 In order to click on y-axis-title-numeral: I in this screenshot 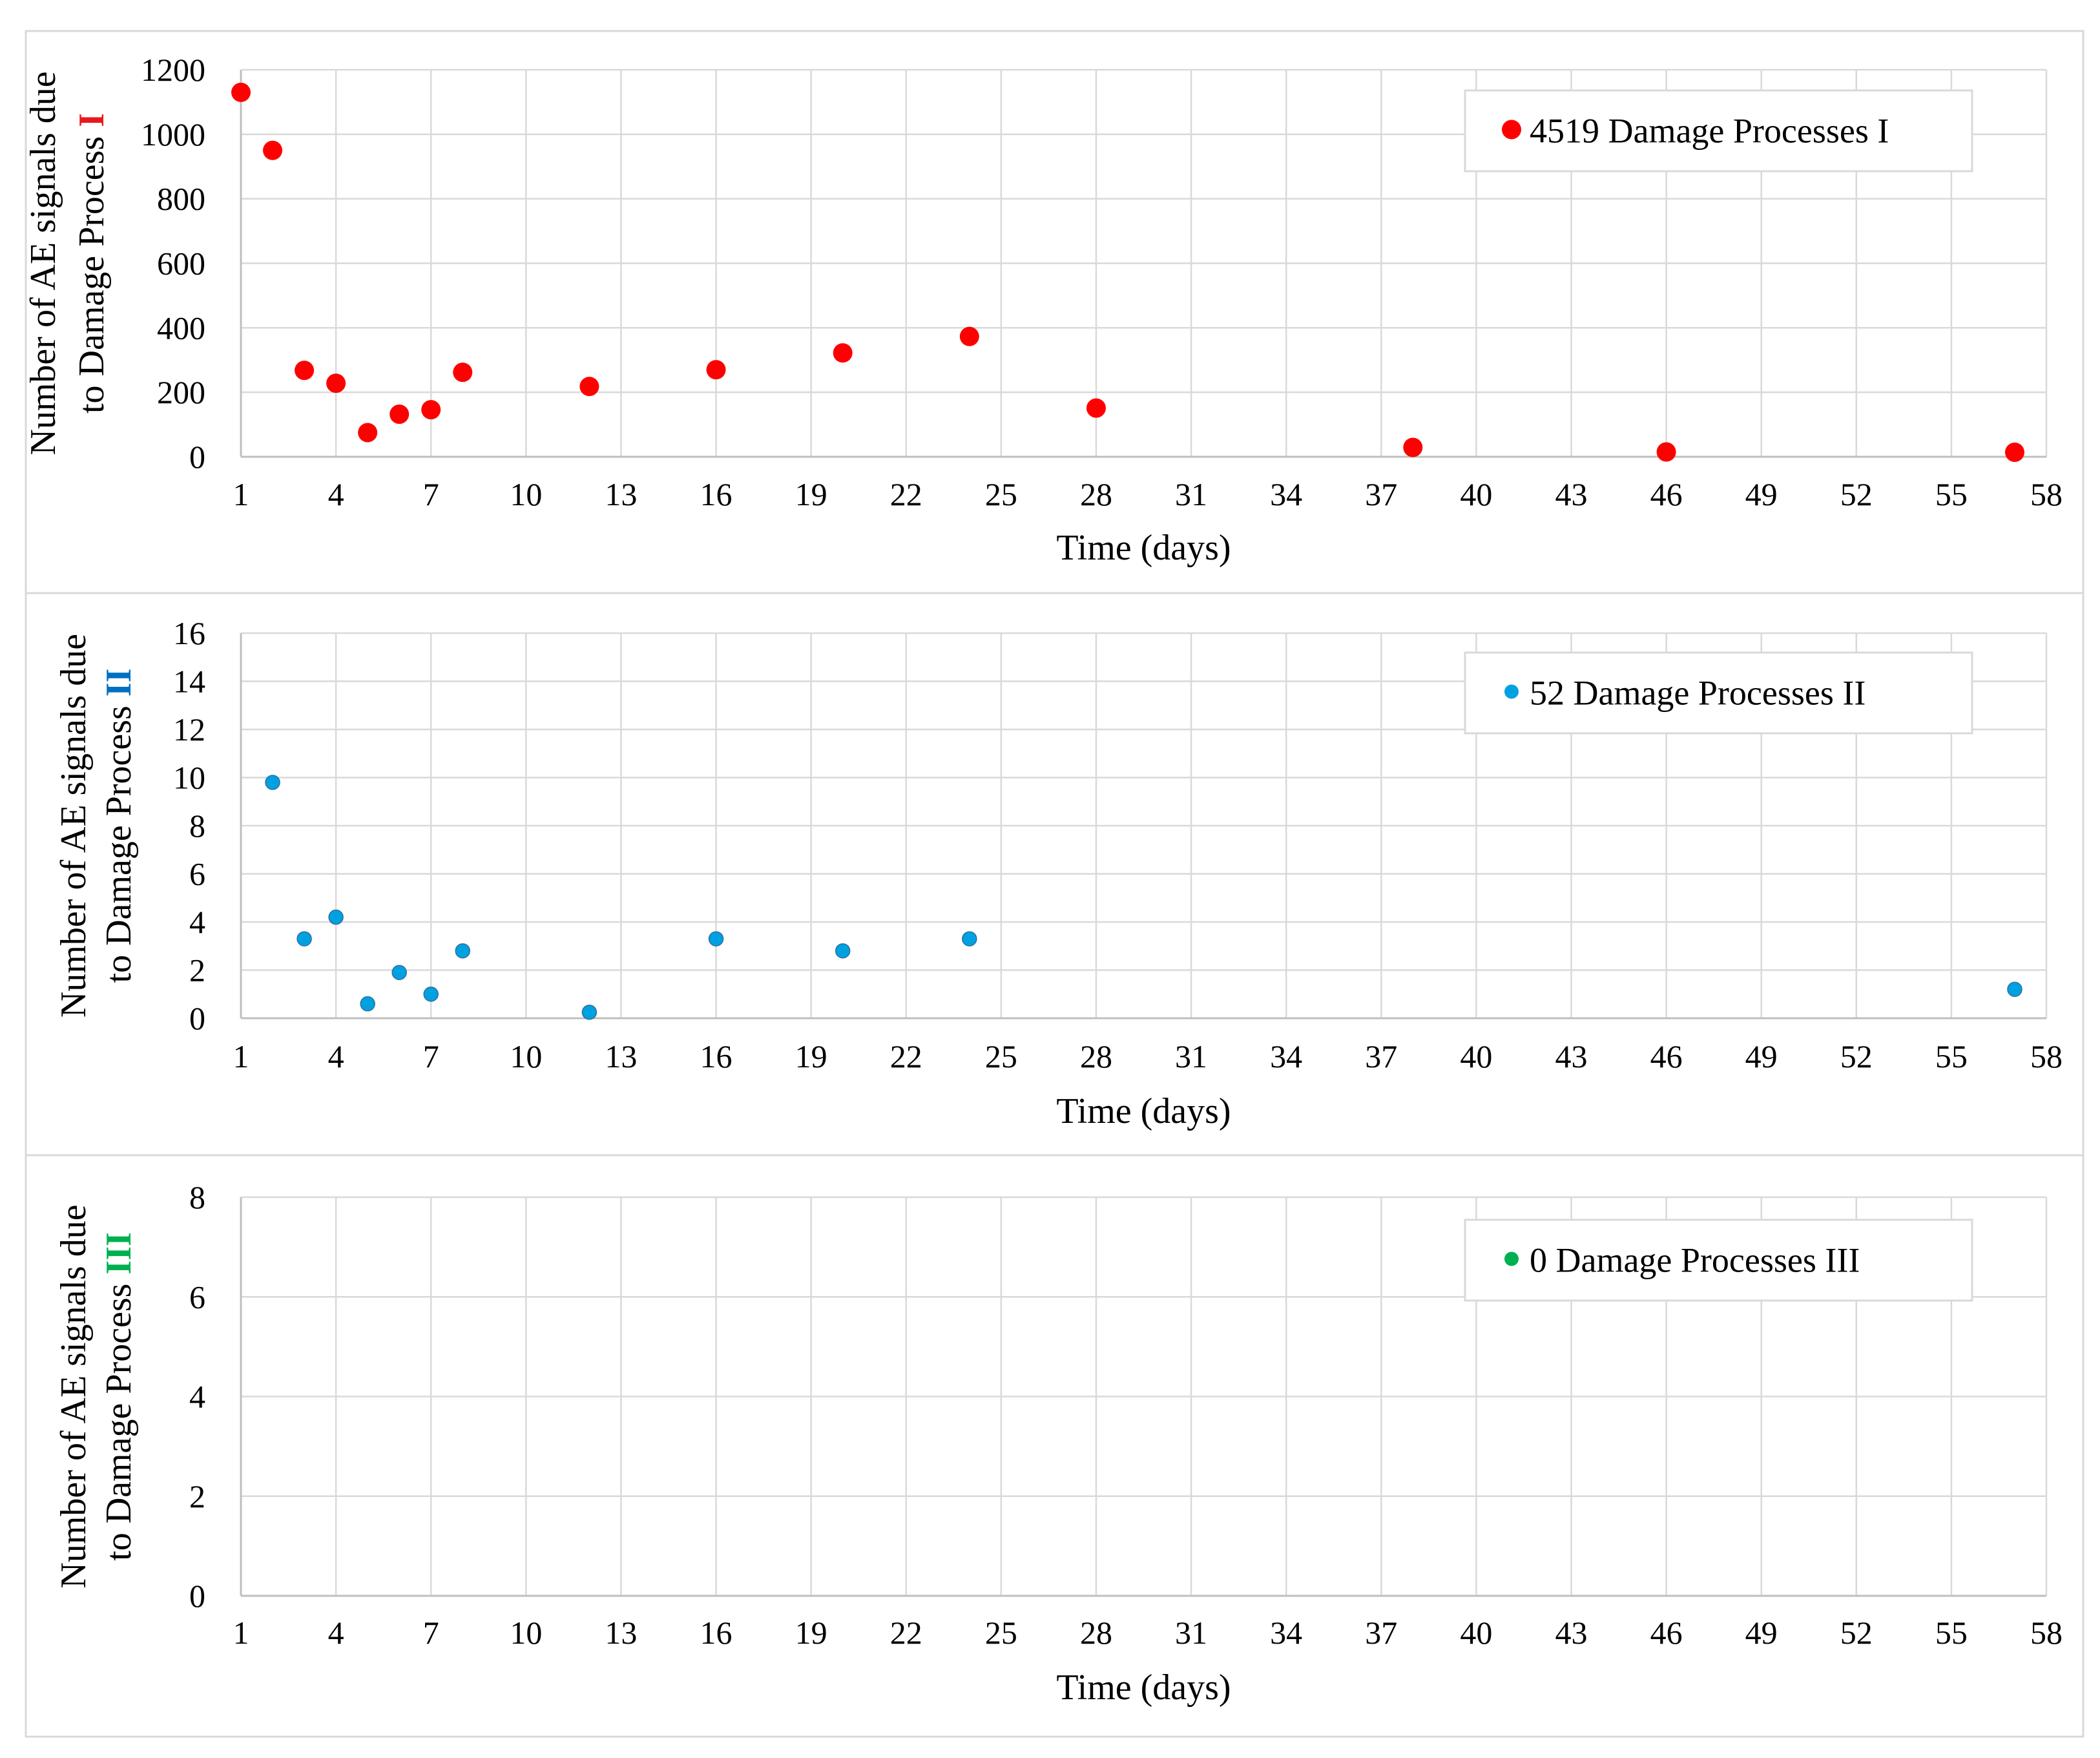, I will do `click(92, 120)`.